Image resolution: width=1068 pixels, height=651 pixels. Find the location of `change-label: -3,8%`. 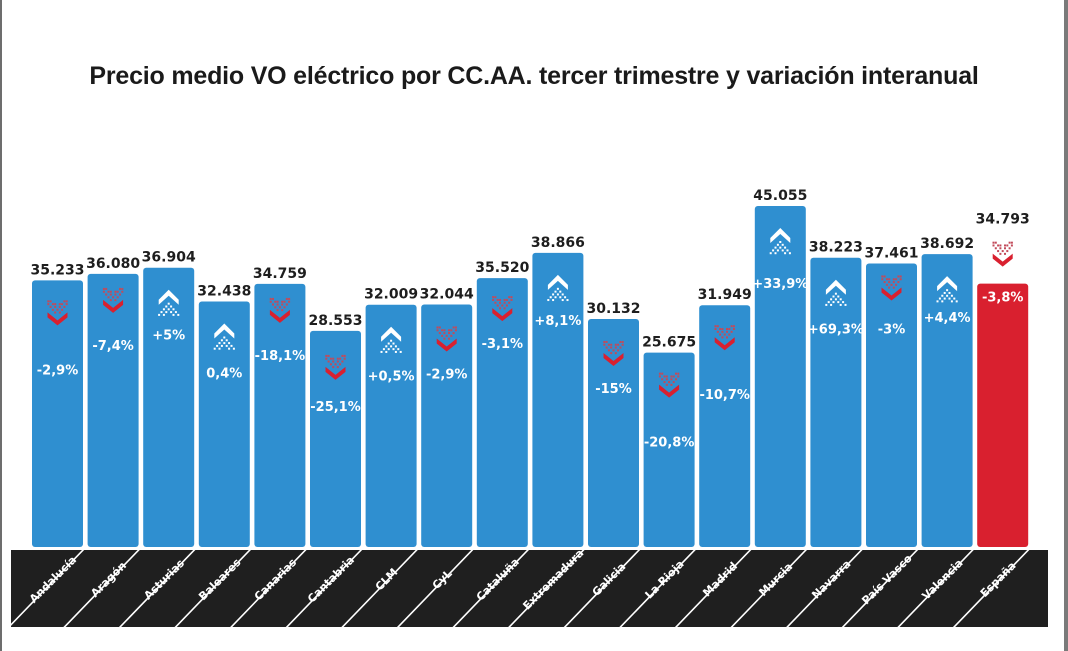

change-label: -3,8% is located at coordinates (1002, 298).